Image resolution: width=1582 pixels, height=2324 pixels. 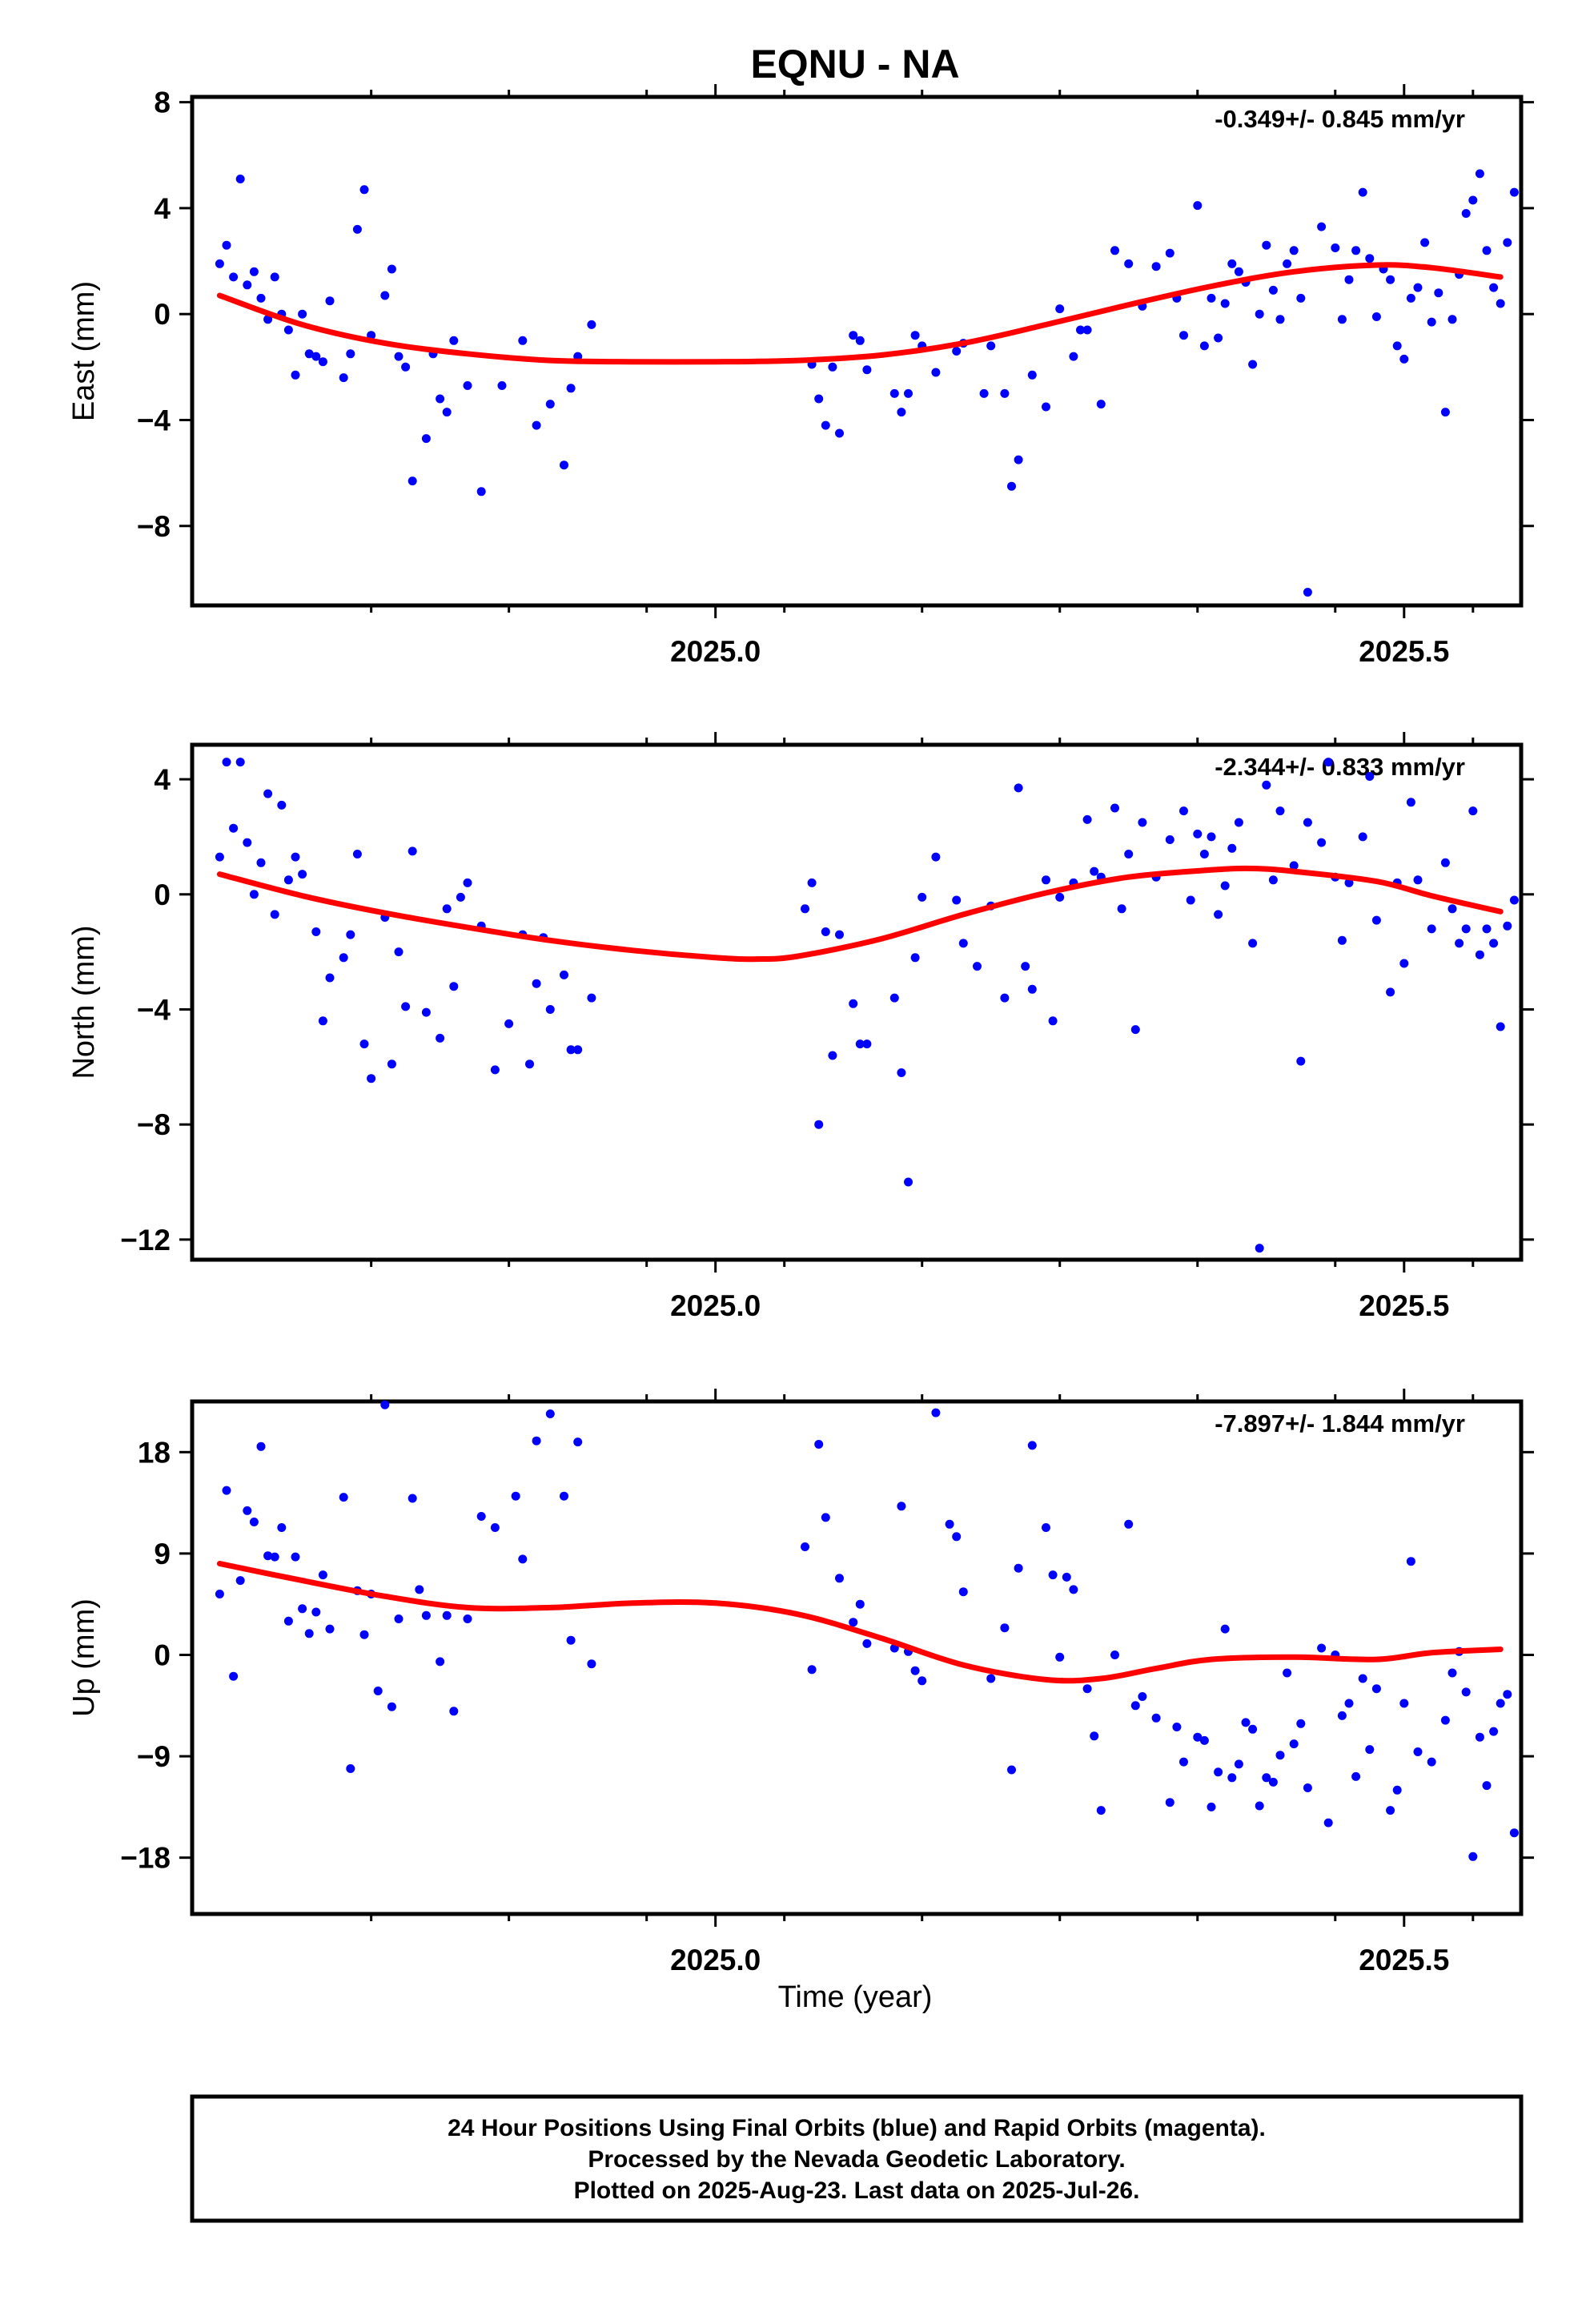 What do you see at coordinates (162, 1655) in the screenshot?
I see `up-y-tick-label: 0` at bounding box center [162, 1655].